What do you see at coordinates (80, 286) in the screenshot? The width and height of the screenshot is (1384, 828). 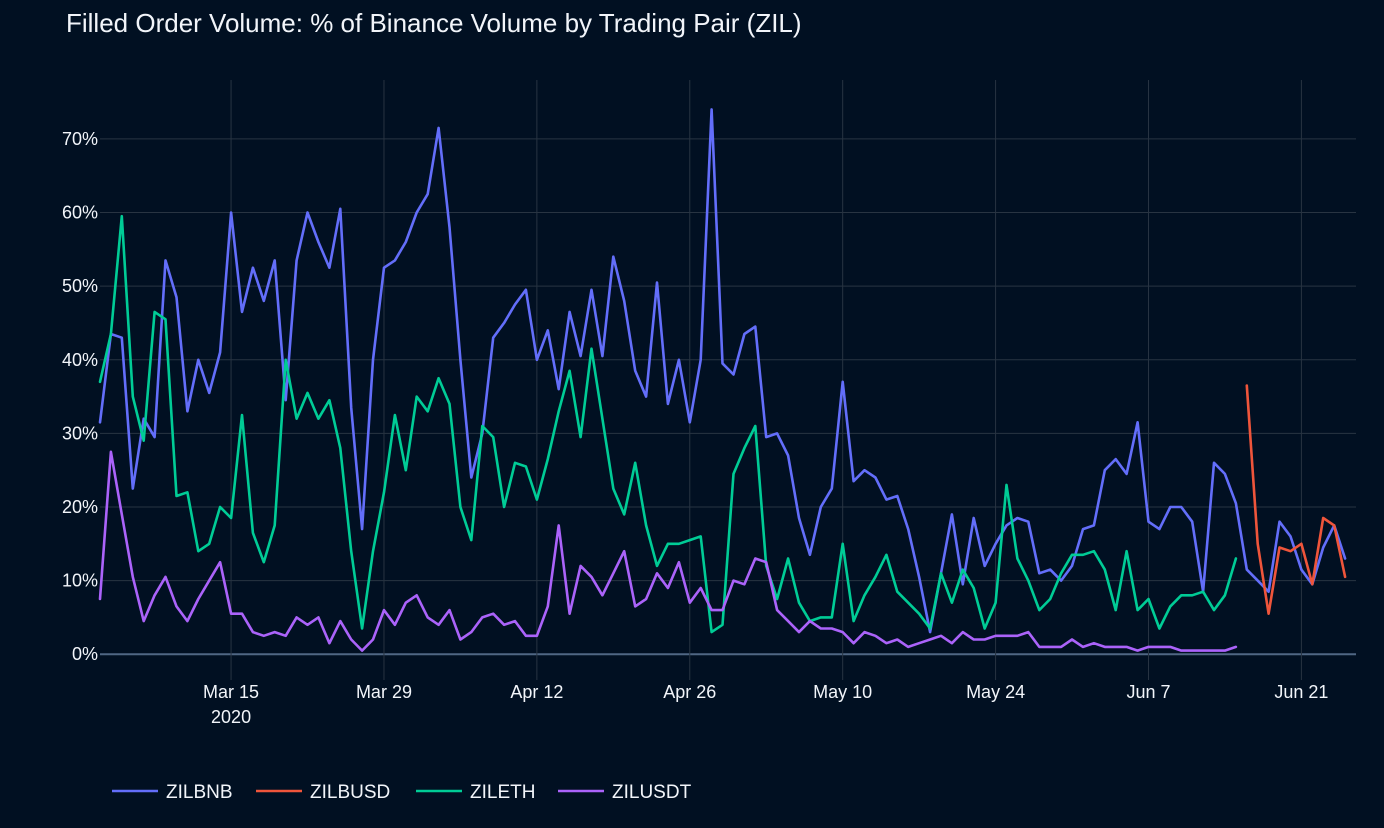 I see `y-tick-label: 50%` at bounding box center [80, 286].